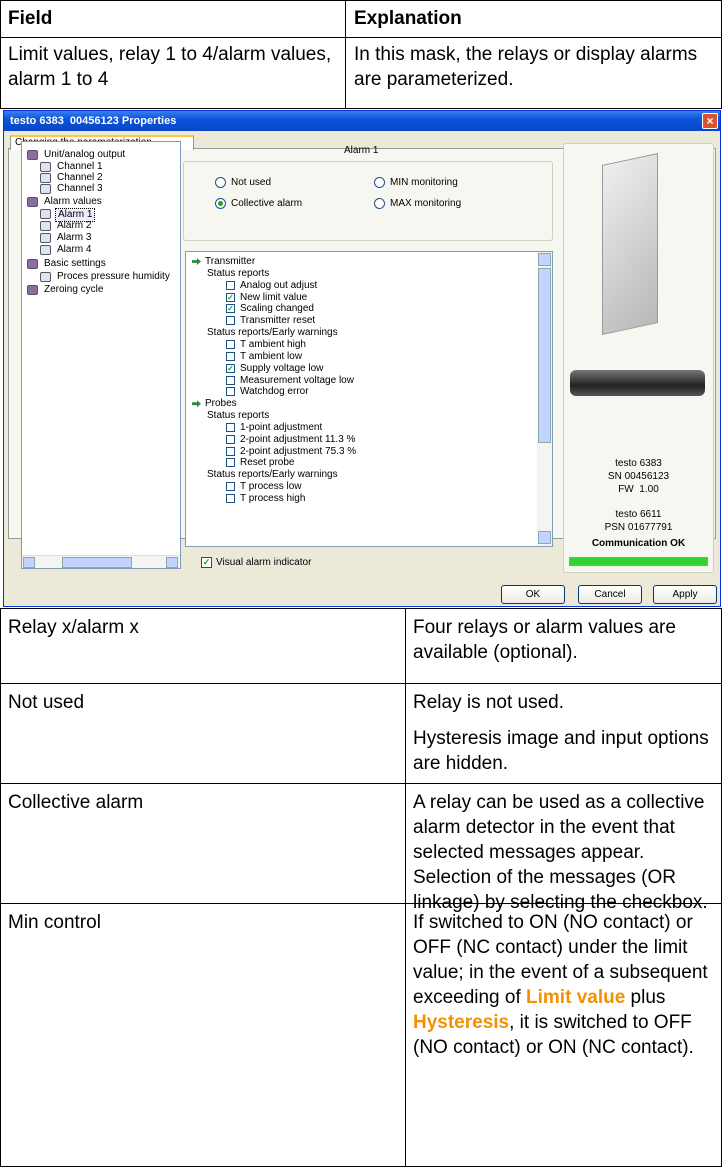 The image size is (722, 1167). Describe the element at coordinates (297, 380) in the screenshot. I see `checkbox-label: Measurement voltage low` at that location.